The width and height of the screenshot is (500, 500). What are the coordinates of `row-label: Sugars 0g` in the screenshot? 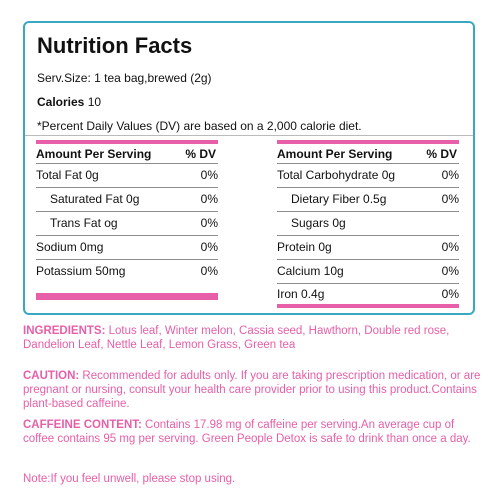 It's located at (318, 223).